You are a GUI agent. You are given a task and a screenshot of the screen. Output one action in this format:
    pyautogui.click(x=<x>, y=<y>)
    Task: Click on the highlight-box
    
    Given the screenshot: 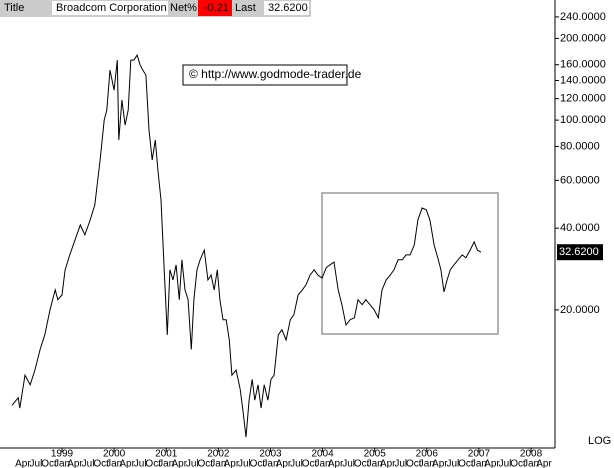 What is the action you would take?
    pyautogui.click(x=410, y=263)
    